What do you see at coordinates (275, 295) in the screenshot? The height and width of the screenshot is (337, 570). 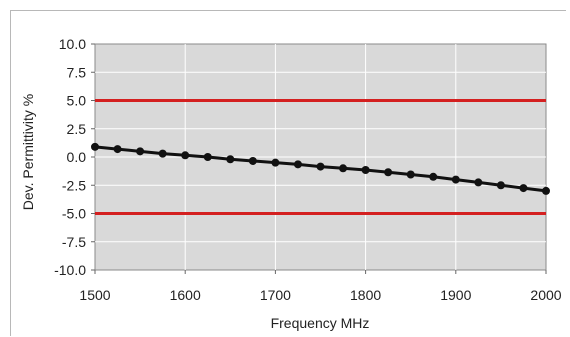 I see `x-tick-label: 1700` at bounding box center [275, 295].